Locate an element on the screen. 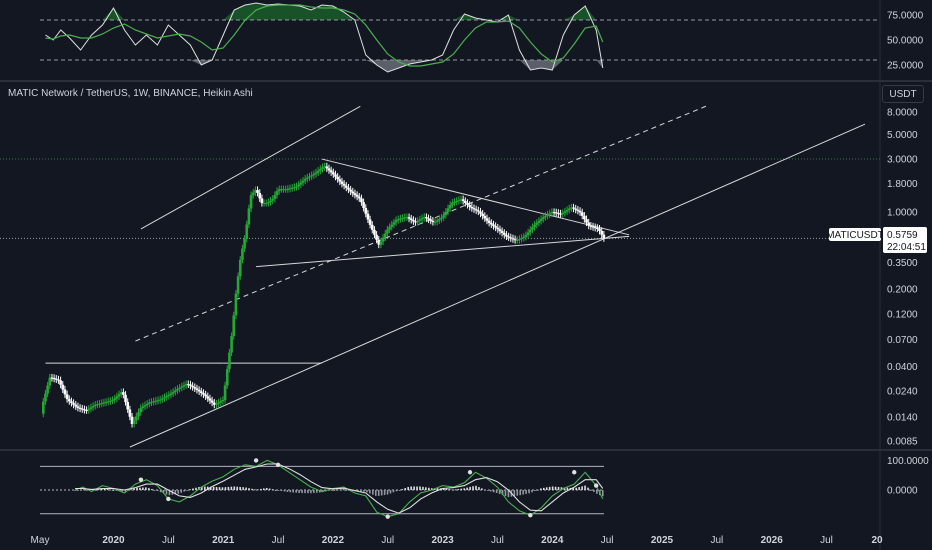  cross-marker is located at coordinates (470, 472).